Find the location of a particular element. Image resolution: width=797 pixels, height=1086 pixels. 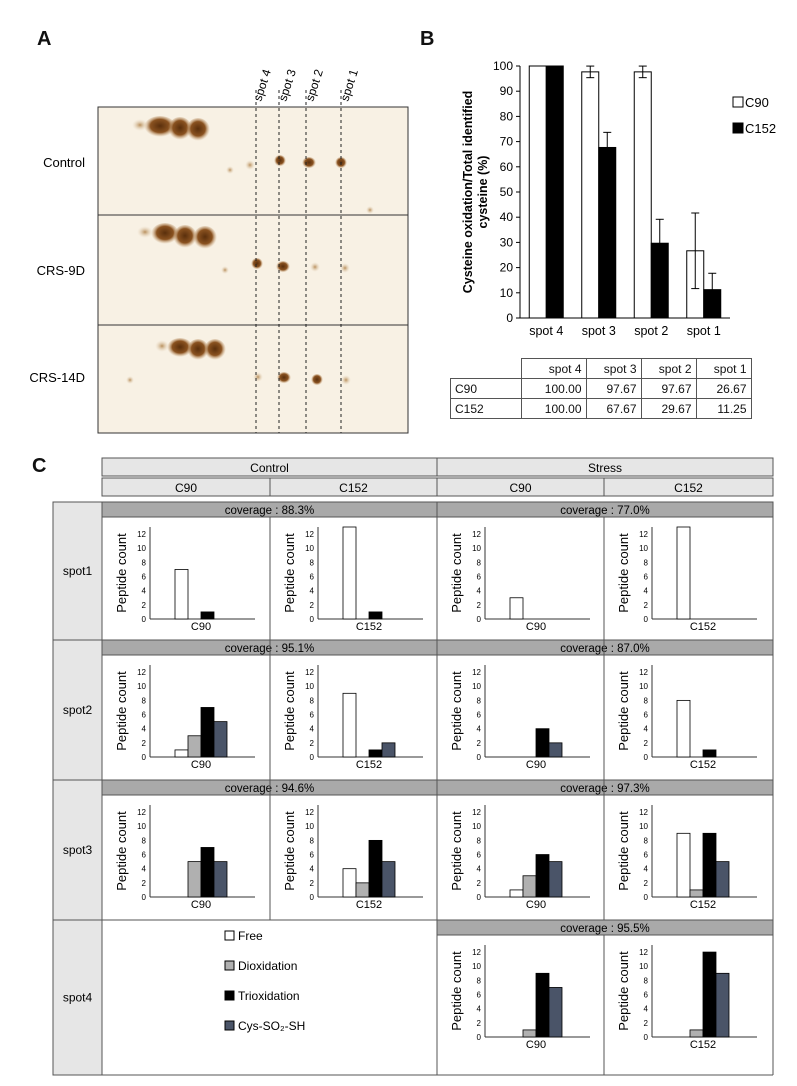

y-tick-label: 0 is located at coordinates (509, 318).